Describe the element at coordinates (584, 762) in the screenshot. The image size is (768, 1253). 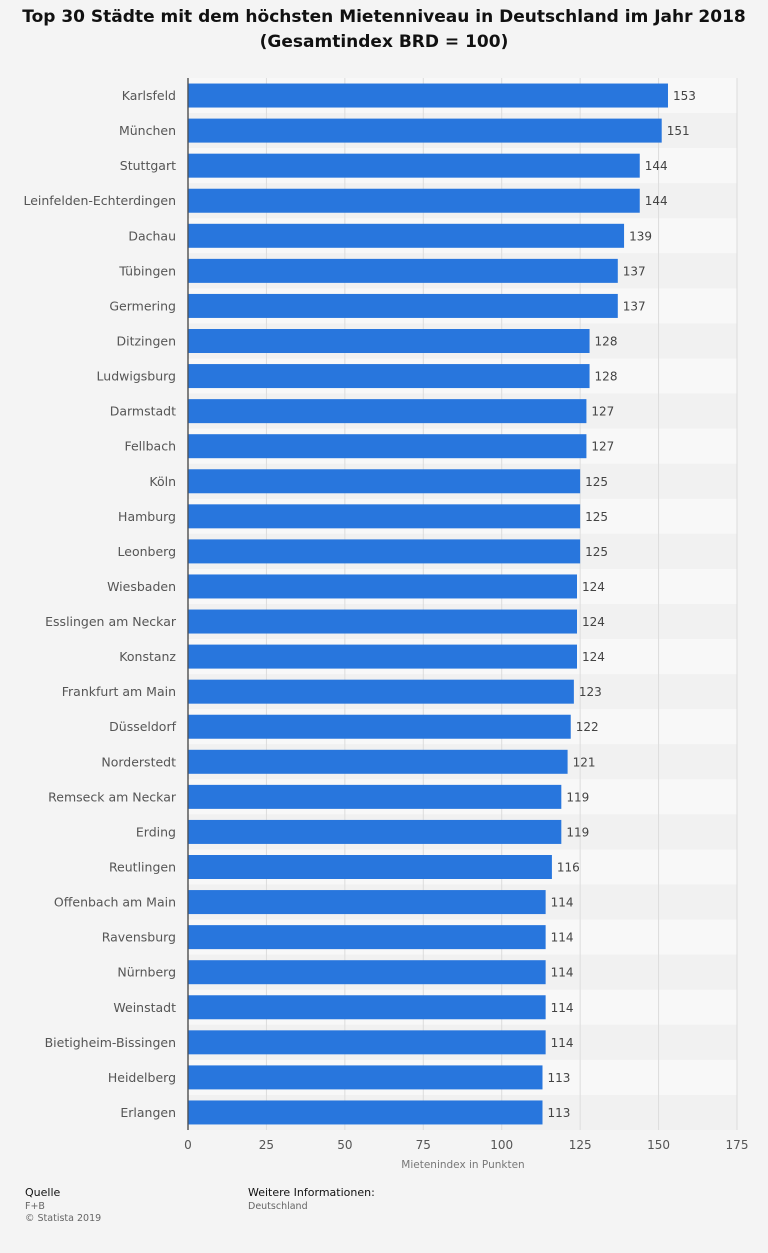
I see `value-label: 121` at that location.